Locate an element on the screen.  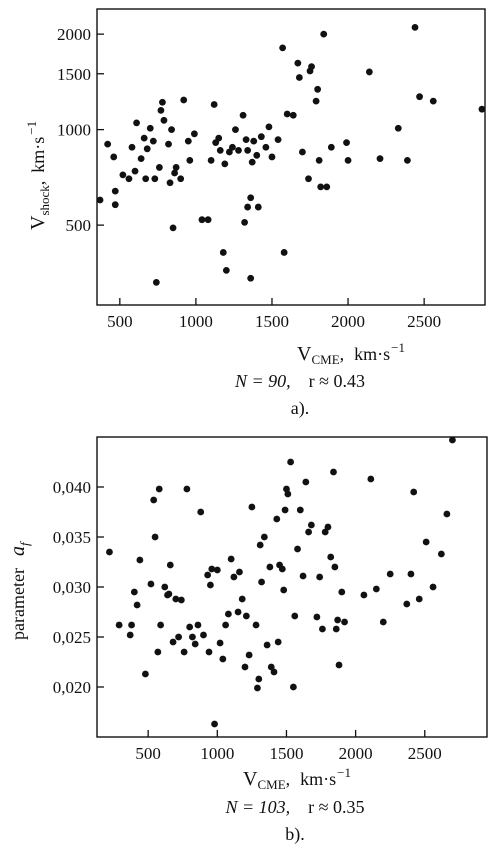
y-tick-label: 0,025 is located at coordinates (72, 637).